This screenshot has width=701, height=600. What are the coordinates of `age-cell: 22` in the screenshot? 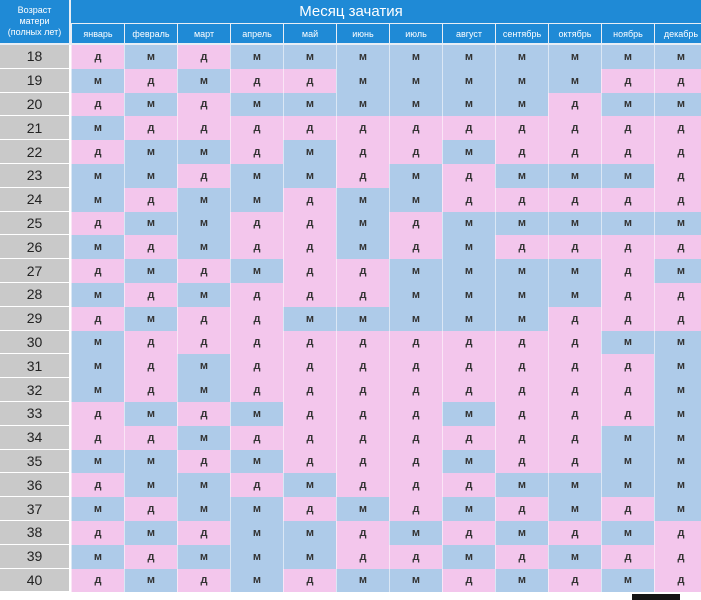 It's located at (35, 152).